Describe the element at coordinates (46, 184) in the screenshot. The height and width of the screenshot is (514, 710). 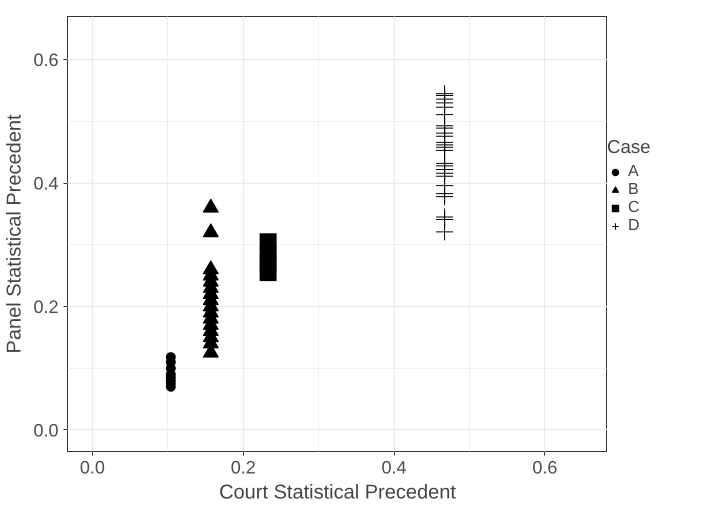
I see `y-tick-label: 0.4` at that location.